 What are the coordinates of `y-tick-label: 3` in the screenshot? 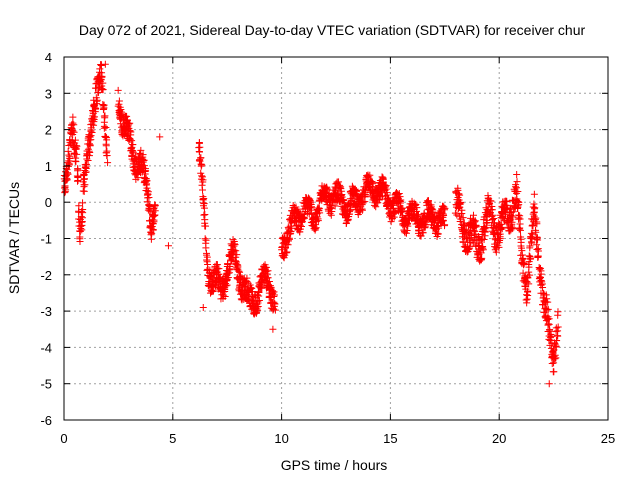 It's located at (48, 93).